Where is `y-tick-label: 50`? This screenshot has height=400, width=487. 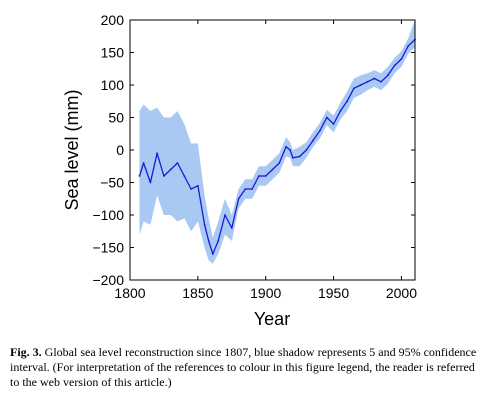
y-tick-label: 50 is located at coordinates (116, 118).